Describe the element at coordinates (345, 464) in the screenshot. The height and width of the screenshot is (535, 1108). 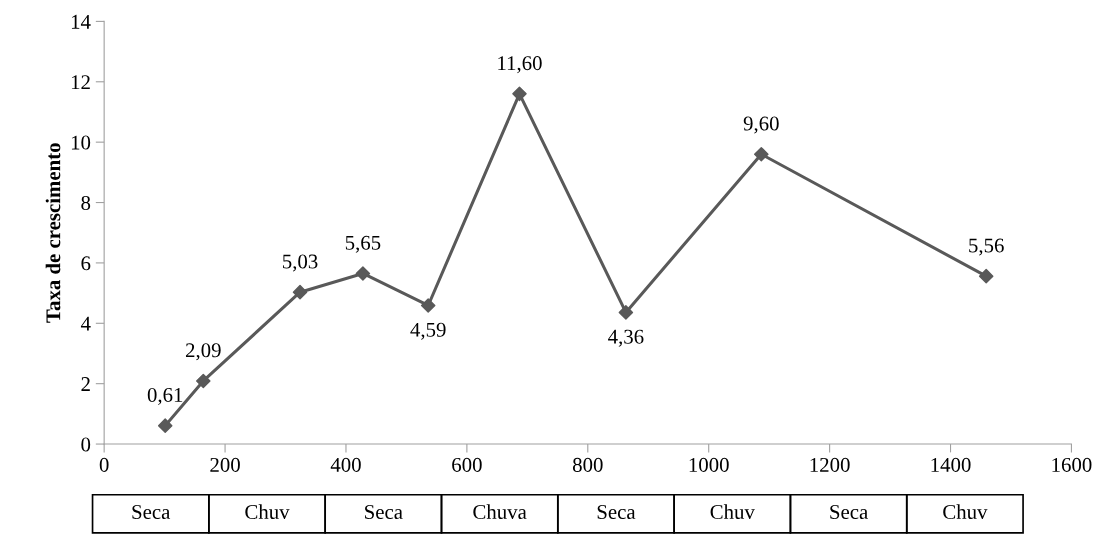
I see `x-tick-label: 400` at that location.